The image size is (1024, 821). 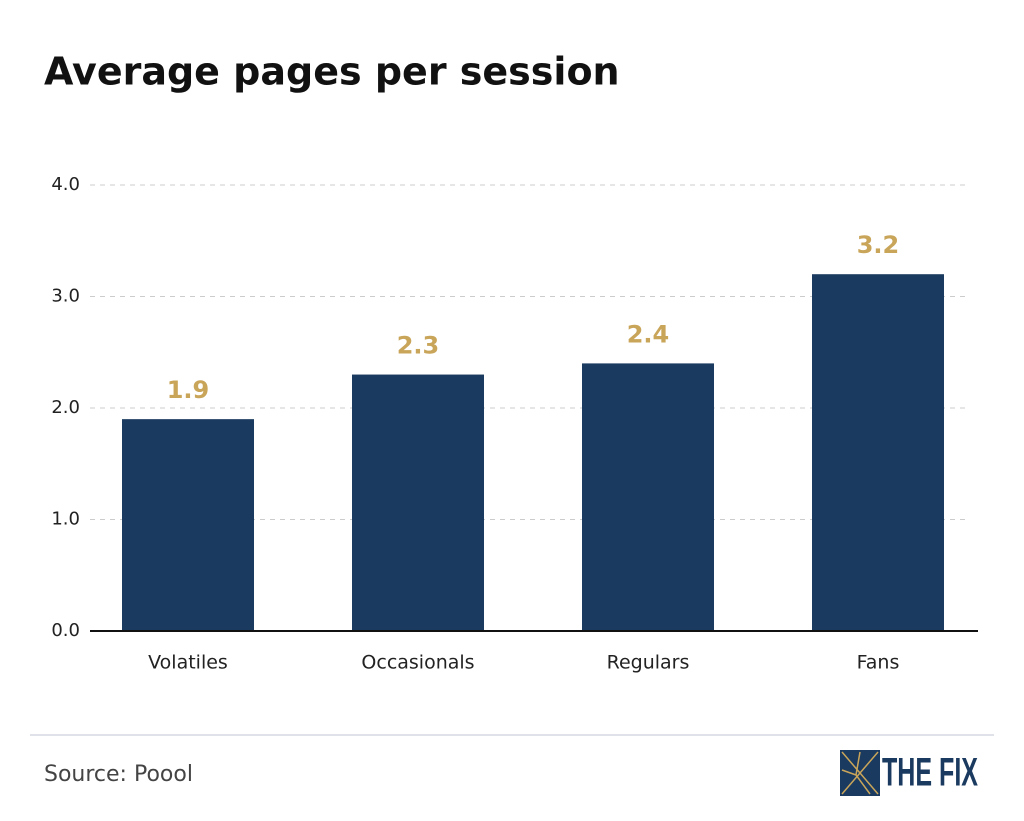 I want to click on x-tick-label: Occasionals, so click(x=417, y=663).